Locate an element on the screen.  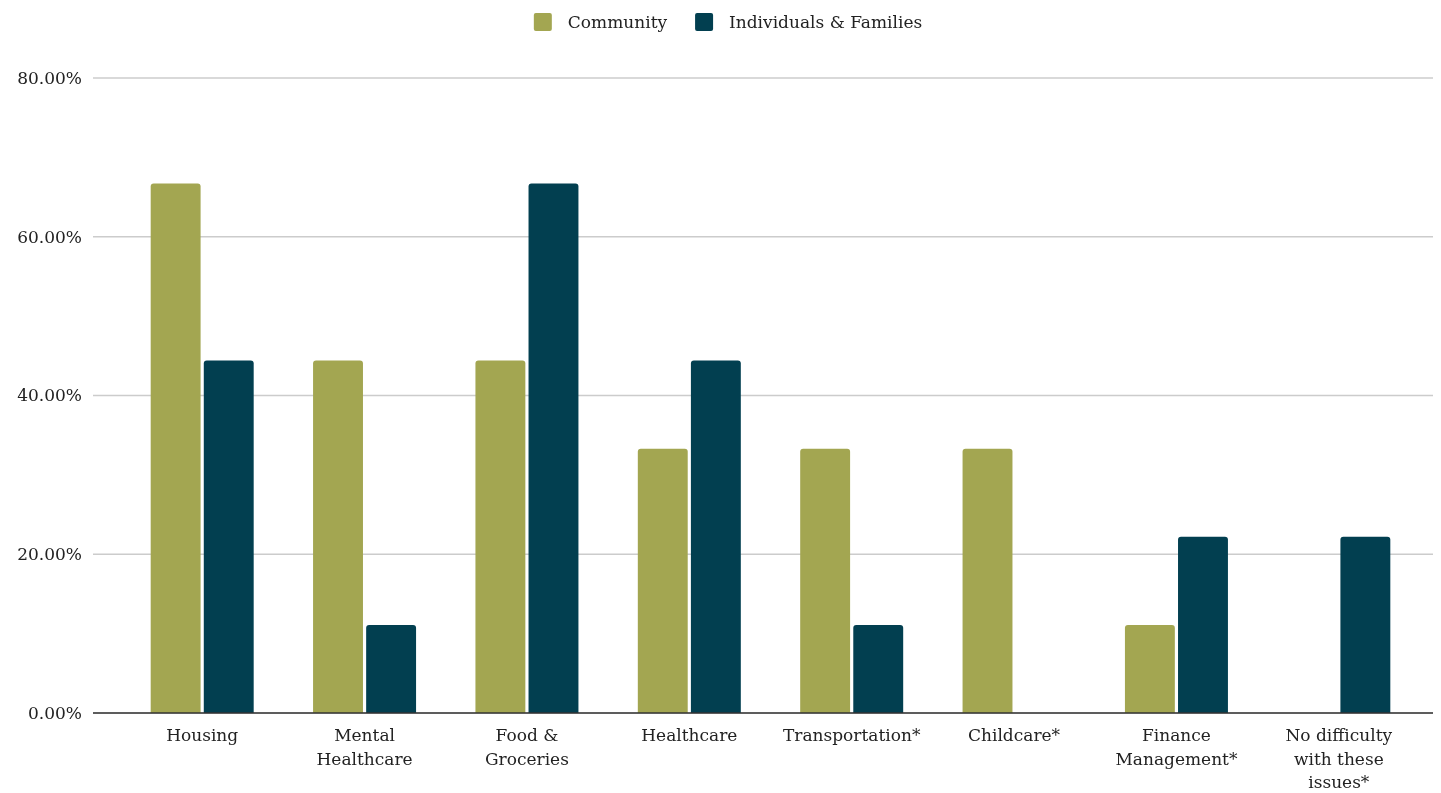
legend-label: Community is located at coordinates (617, 21).